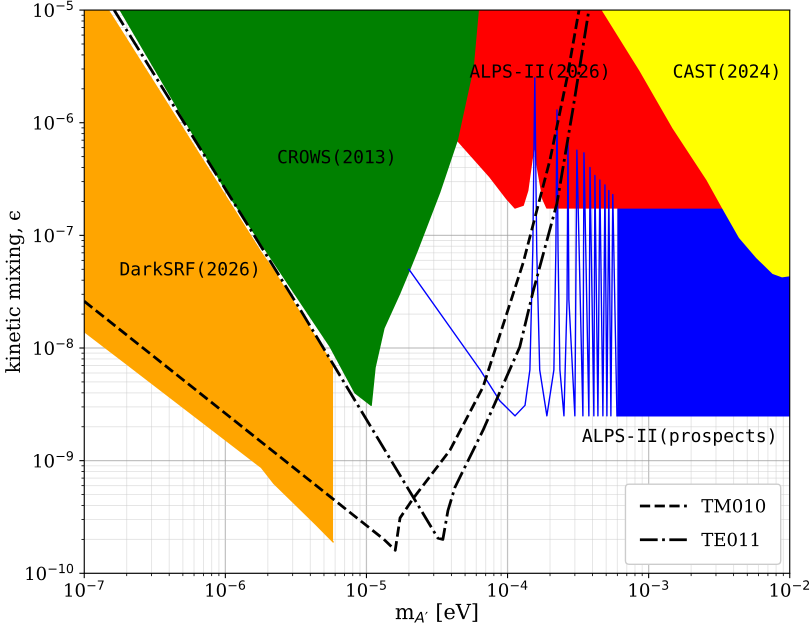  I want to click on x-axis-title: m$_{A′}$ [eV], so click(437, 613).